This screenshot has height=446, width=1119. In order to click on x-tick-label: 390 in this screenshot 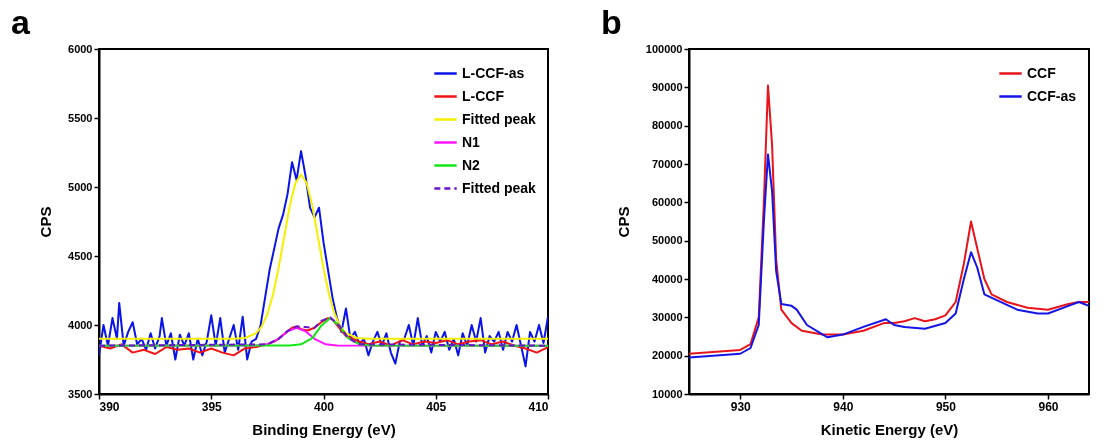, I will do `click(109, 406)`.